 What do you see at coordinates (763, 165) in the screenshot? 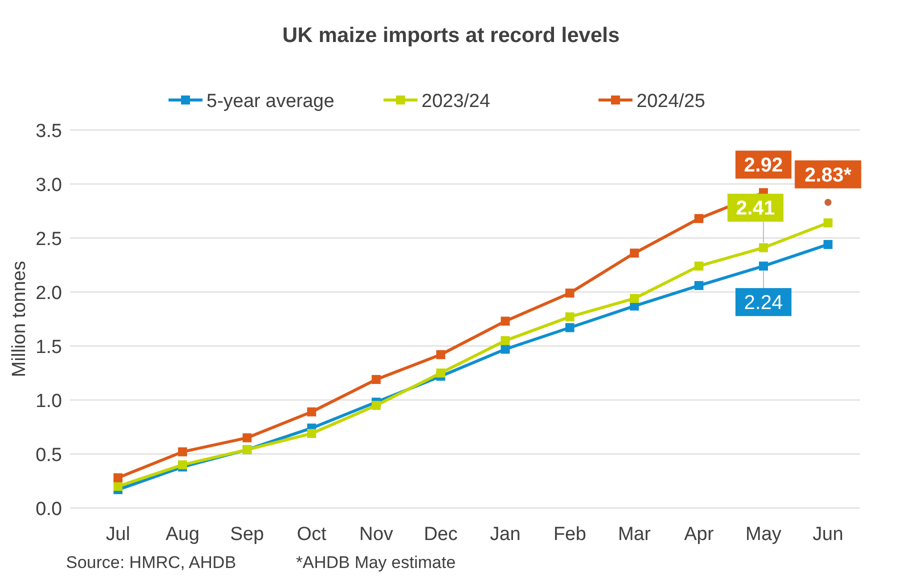
I see `data-label: 2.92` at bounding box center [763, 165].